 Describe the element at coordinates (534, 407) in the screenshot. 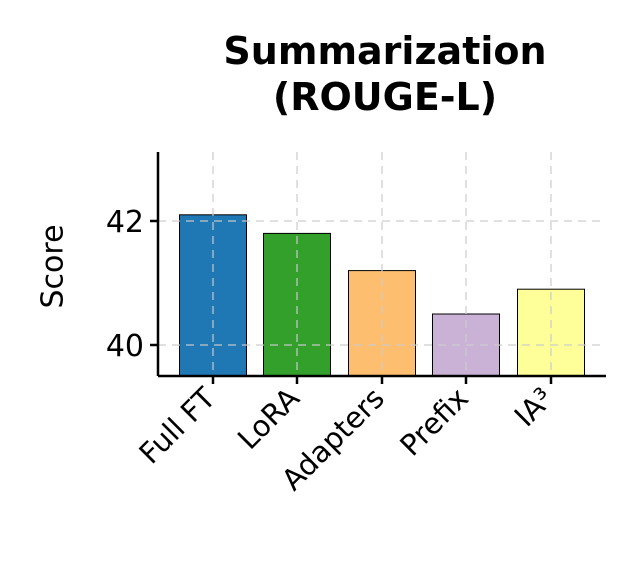

I see `x-tick-label: IA³` at that location.